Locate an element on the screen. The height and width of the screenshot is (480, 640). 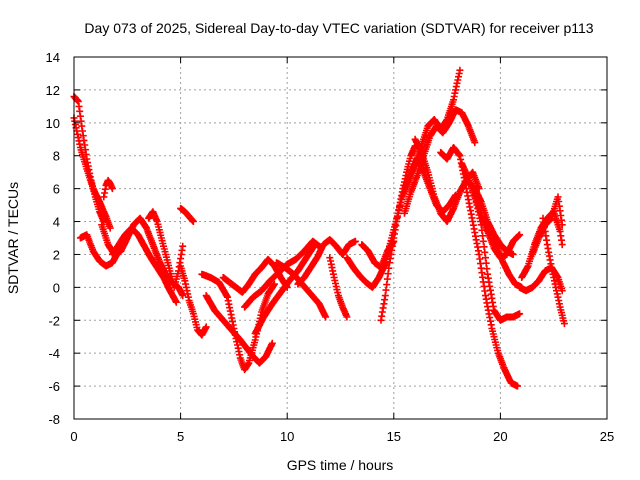
series-sat-i is located at coordinates (193, 300).